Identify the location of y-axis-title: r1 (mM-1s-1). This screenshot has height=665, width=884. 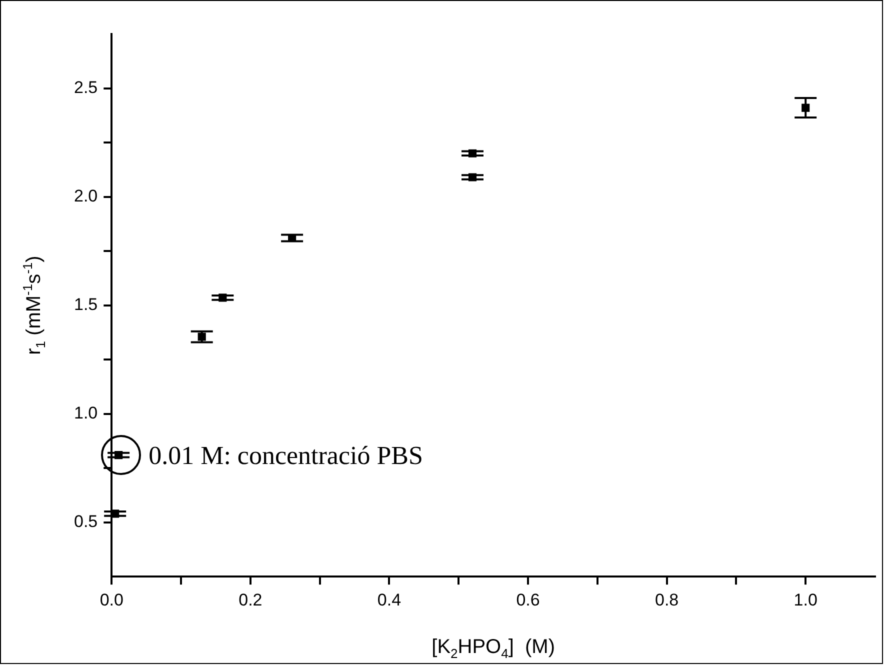
(34, 305).